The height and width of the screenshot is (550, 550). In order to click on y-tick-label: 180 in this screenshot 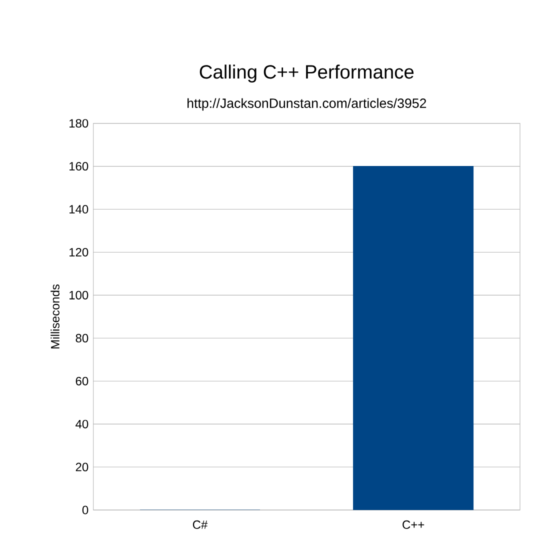, I will do `click(79, 123)`.